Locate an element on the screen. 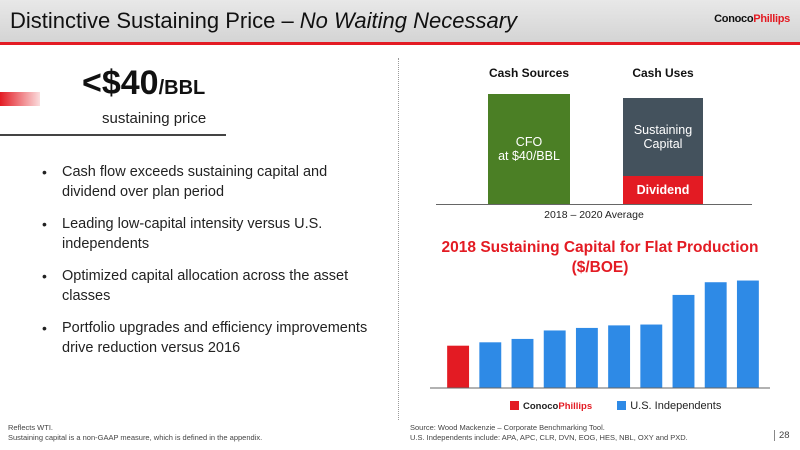 This screenshot has width=800, height=450. page-number: 28 is located at coordinates (782, 435).